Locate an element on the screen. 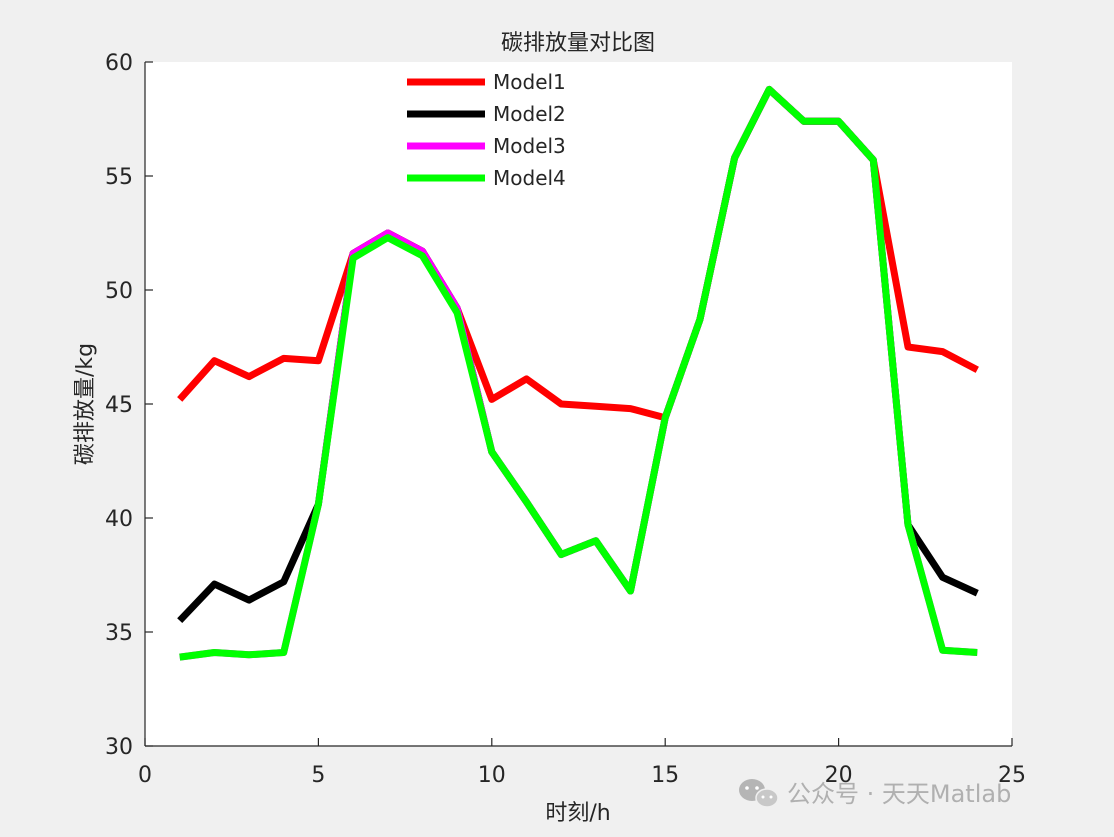 The height and width of the screenshot is (837, 1114). x-tick-label: 25 is located at coordinates (1012, 775).